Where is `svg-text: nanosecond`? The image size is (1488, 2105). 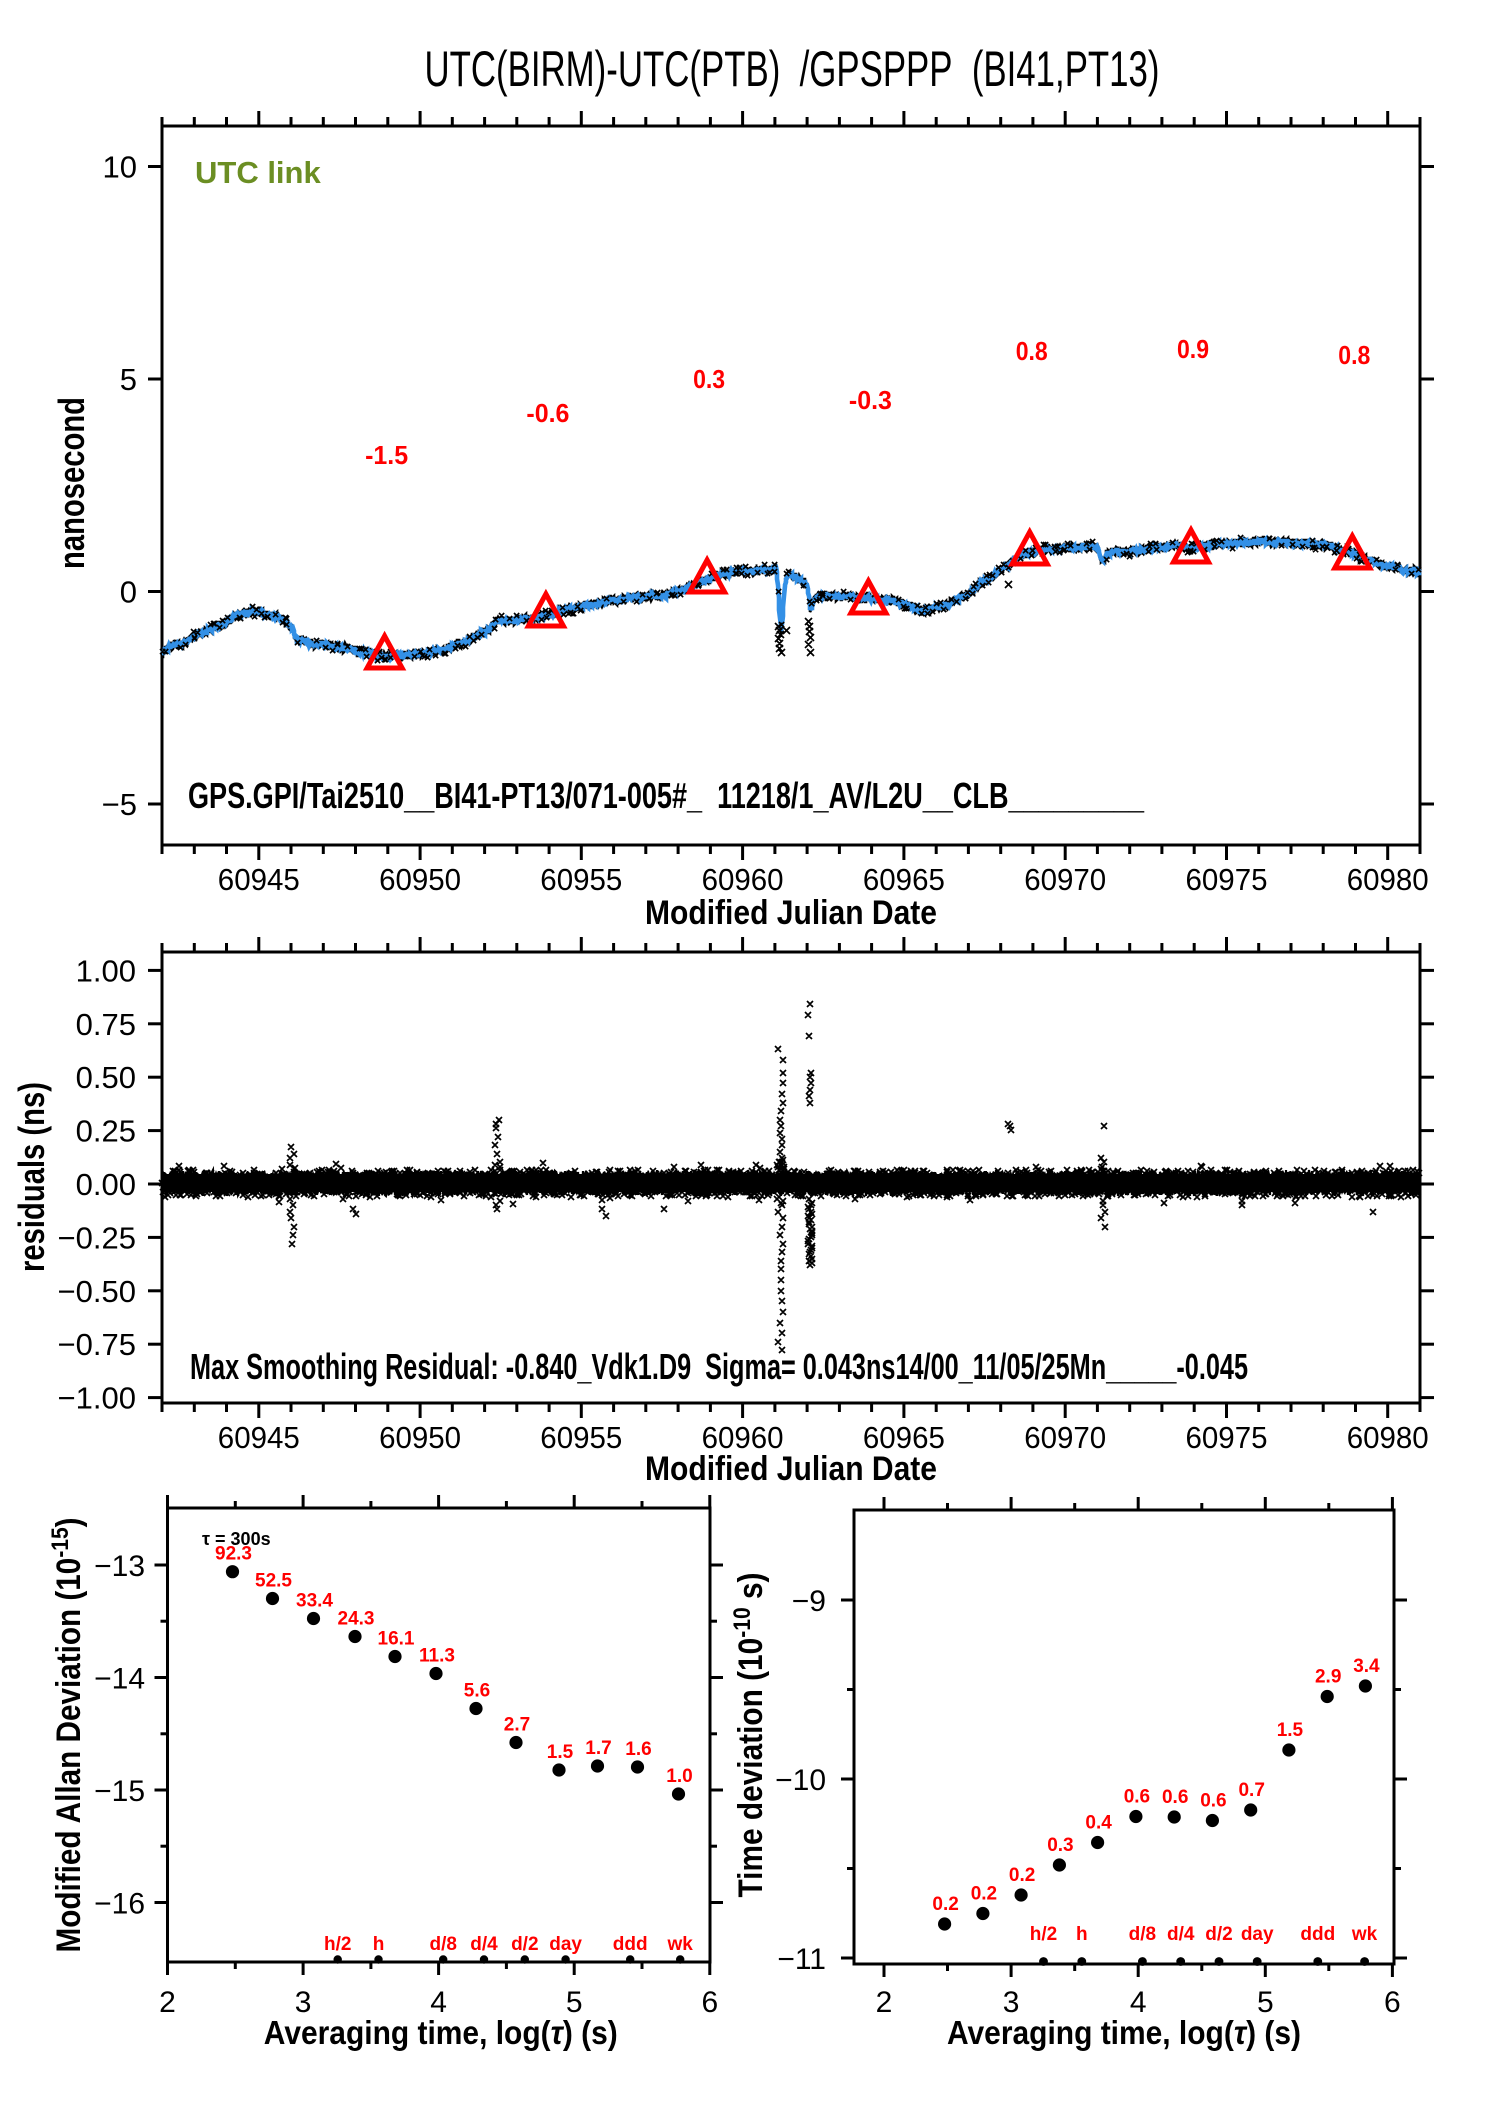
svg-text: nanosecond is located at coordinates (71, 483).